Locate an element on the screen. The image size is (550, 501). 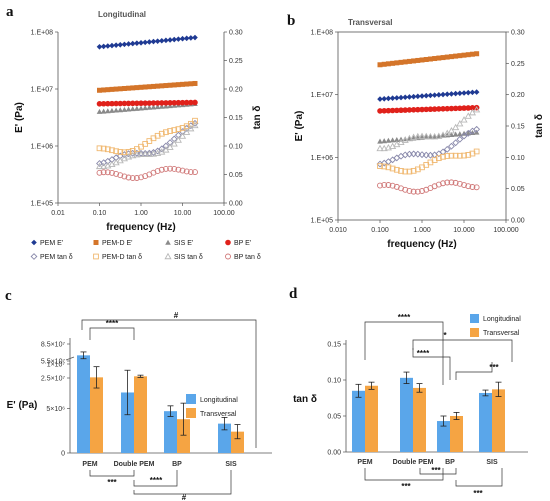
y2-tick-label: 0.10 is located at coordinates (518, 158).